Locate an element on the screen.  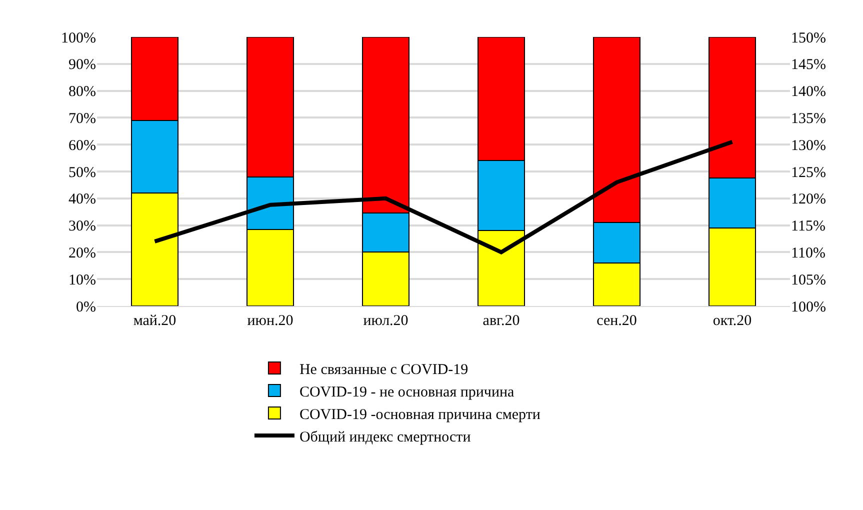
y-tick-label: 70% is located at coordinates (82, 118).